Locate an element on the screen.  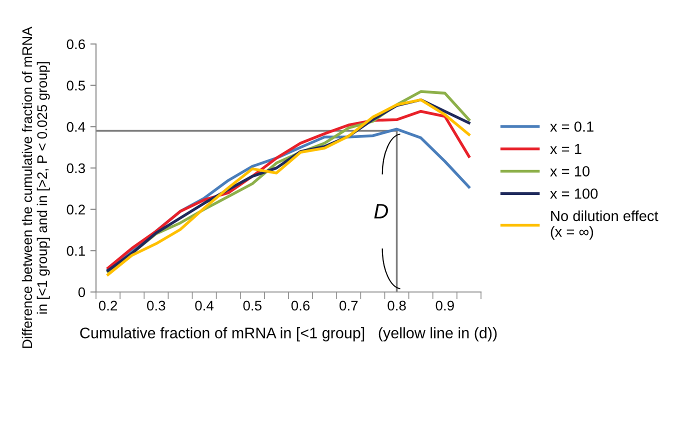
legend-label: No dilution effect (x = ∞) is located at coordinates (604, 225).